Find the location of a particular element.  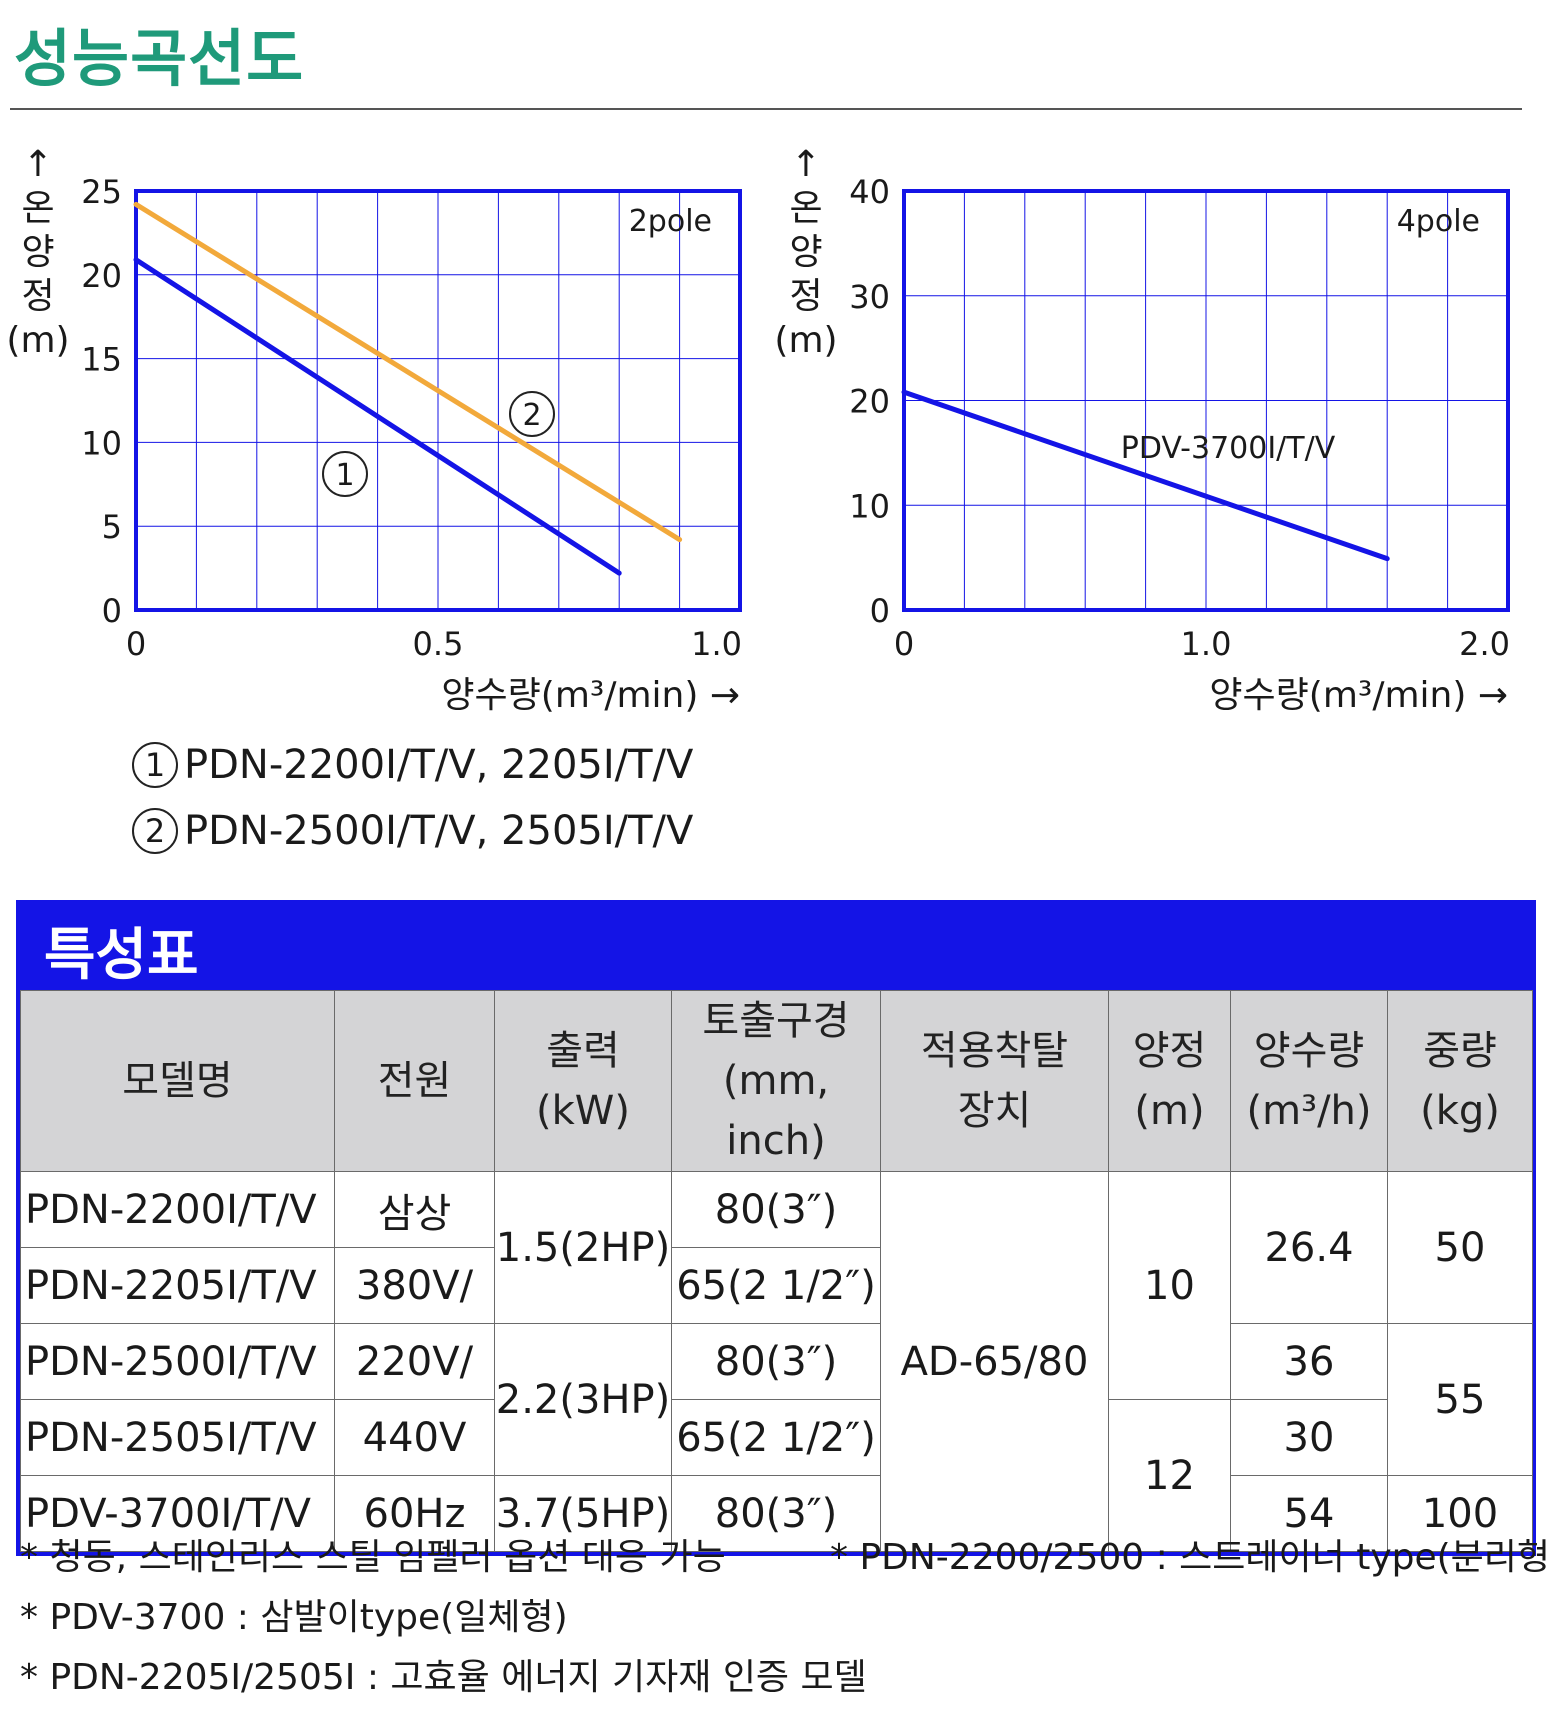

x-tick-label: 2.0 is located at coordinates (1484, 644).